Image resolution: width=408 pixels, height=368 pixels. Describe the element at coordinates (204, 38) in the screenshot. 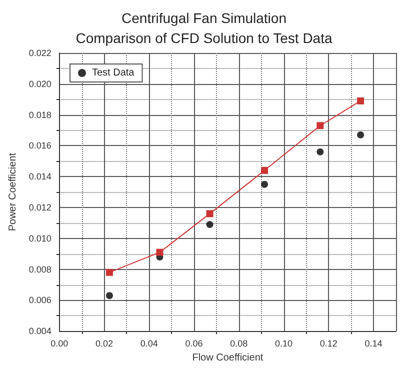

I see `chart-subtitle: Comparison of CFD Solution to Test Data` at that location.